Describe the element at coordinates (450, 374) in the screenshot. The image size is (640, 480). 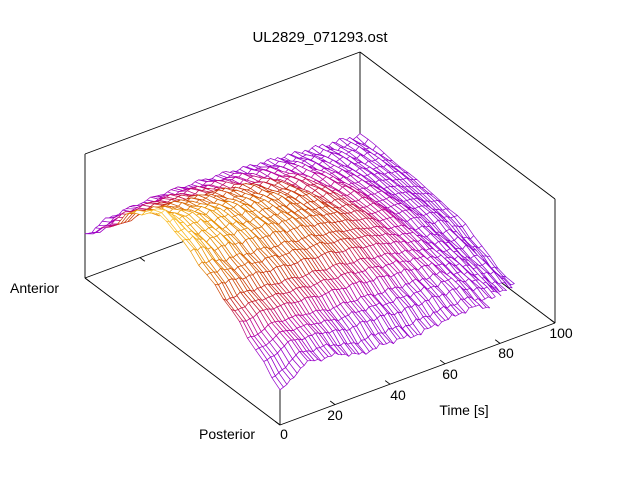
I see `x-tick-label-60: 60` at that location.